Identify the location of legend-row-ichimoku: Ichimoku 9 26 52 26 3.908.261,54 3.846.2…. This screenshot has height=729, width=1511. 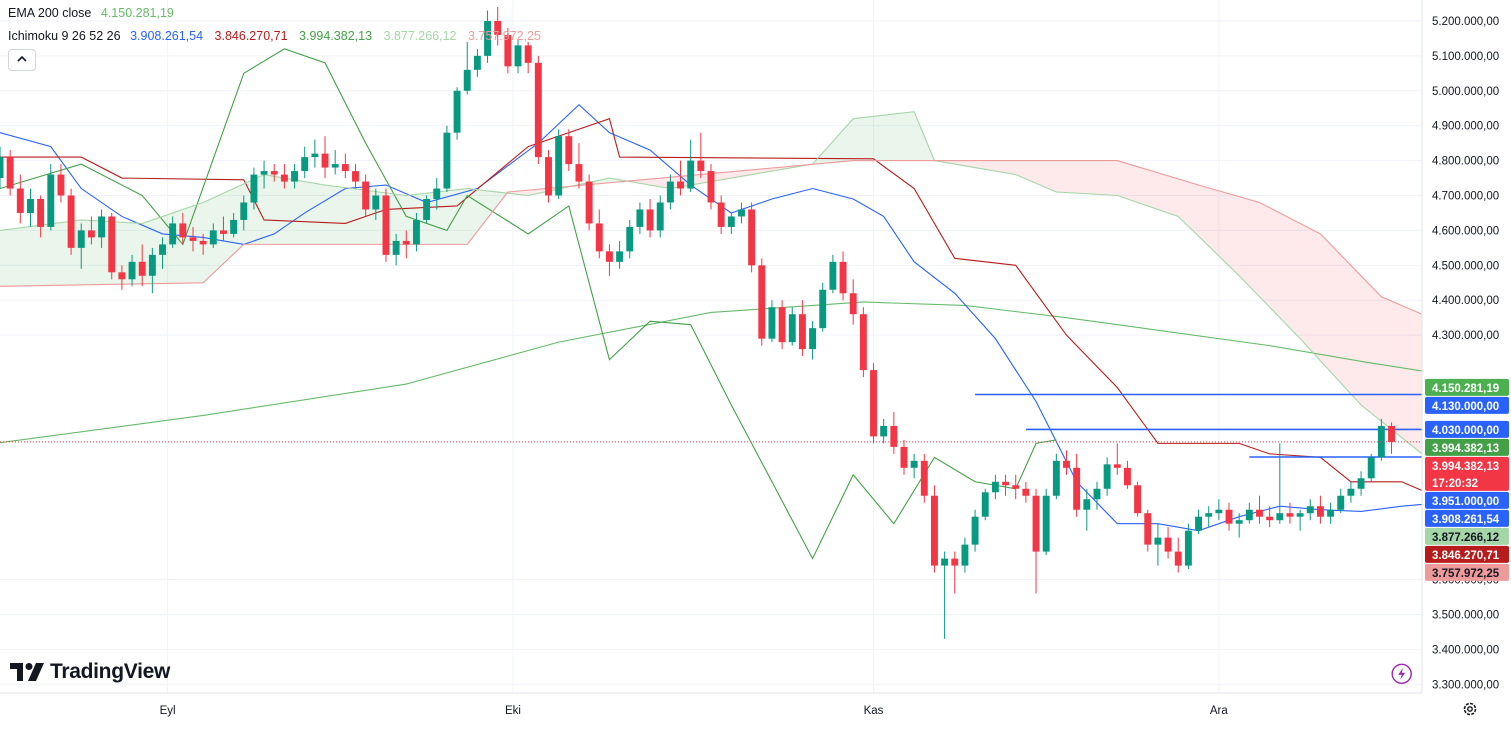
(278, 36).